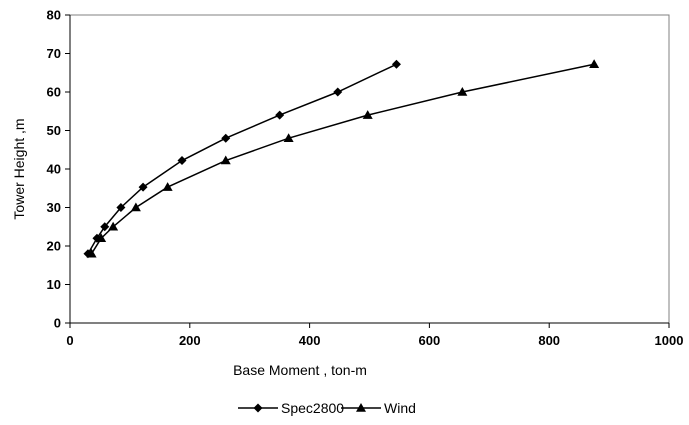 The height and width of the screenshot is (425, 689). What do you see at coordinates (669, 340) in the screenshot?
I see `x-tick-label: 1000` at bounding box center [669, 340].